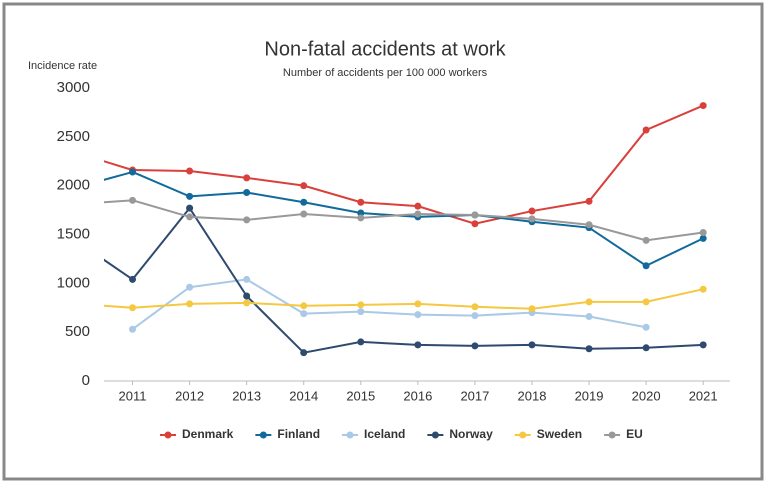  Describe the element at coordinates (703, 395) in the screenshot. I see `x-tick-label: 2021` at that location.